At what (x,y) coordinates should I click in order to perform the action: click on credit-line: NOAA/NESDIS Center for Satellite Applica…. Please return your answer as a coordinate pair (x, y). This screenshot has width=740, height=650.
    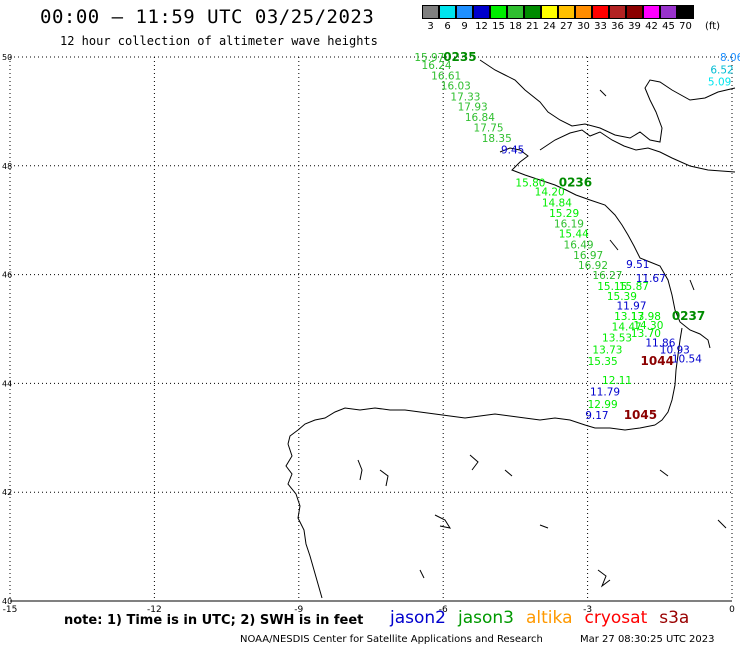
    Looking at the image, I should click on (391, 639).